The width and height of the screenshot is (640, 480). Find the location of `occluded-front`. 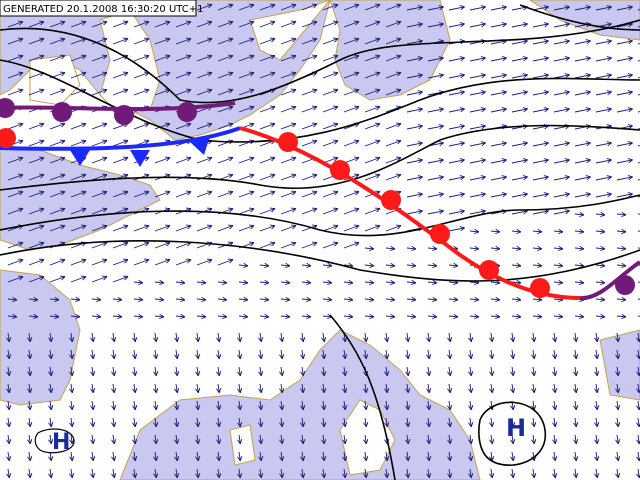

occluded-front is located at coordinates (609, 280).